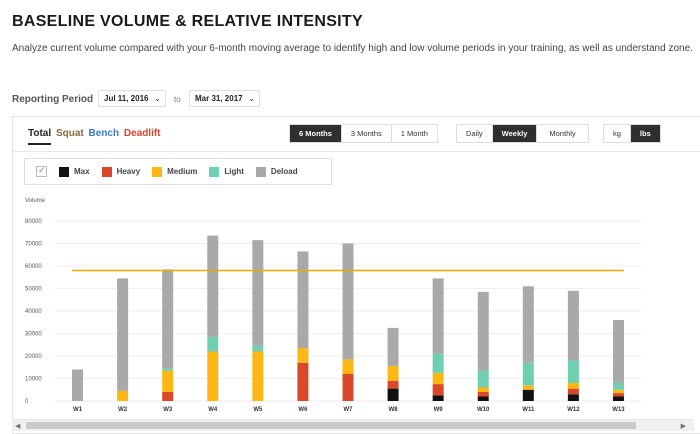 The image size is (700, 434). What do you see at coordinates (187, 21) in the screenshot?
I see `page-title: BASELINE VOLUME & RELATIVE INTENSITY` at bounding box center [187, 21].